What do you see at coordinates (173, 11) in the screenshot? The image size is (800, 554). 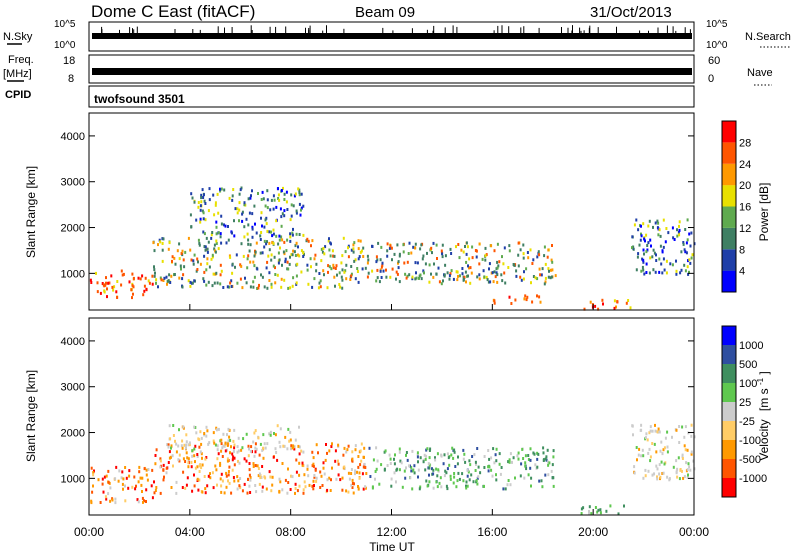 I see `plot-title: Dome C East (fitACF)` at bounding box center [173, 11].